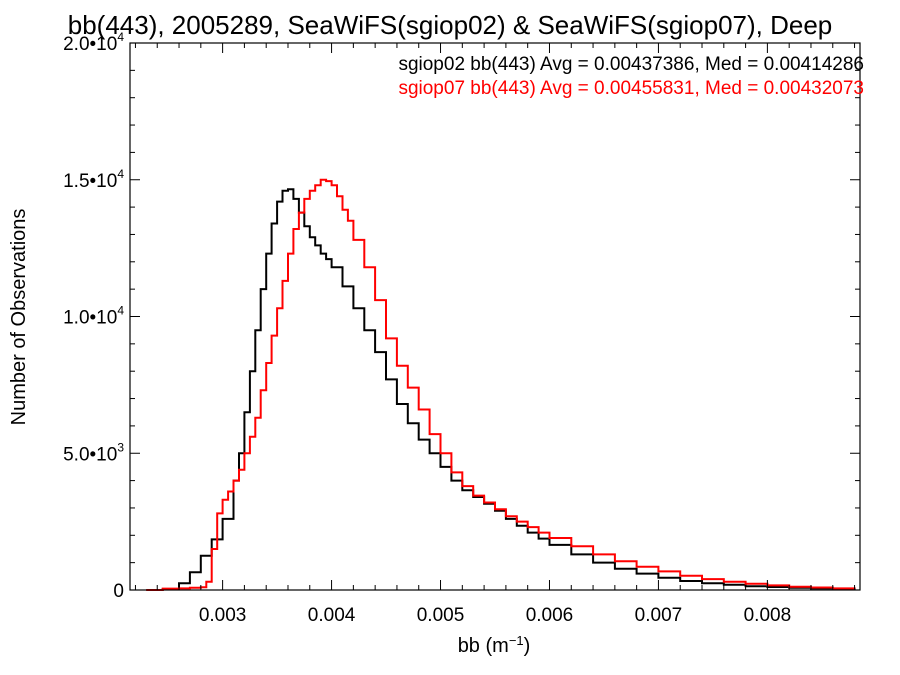  Describe the element at coordinates (93, 452) in the screenshot. I see `y-tick-label: 5.0•103` at that location.